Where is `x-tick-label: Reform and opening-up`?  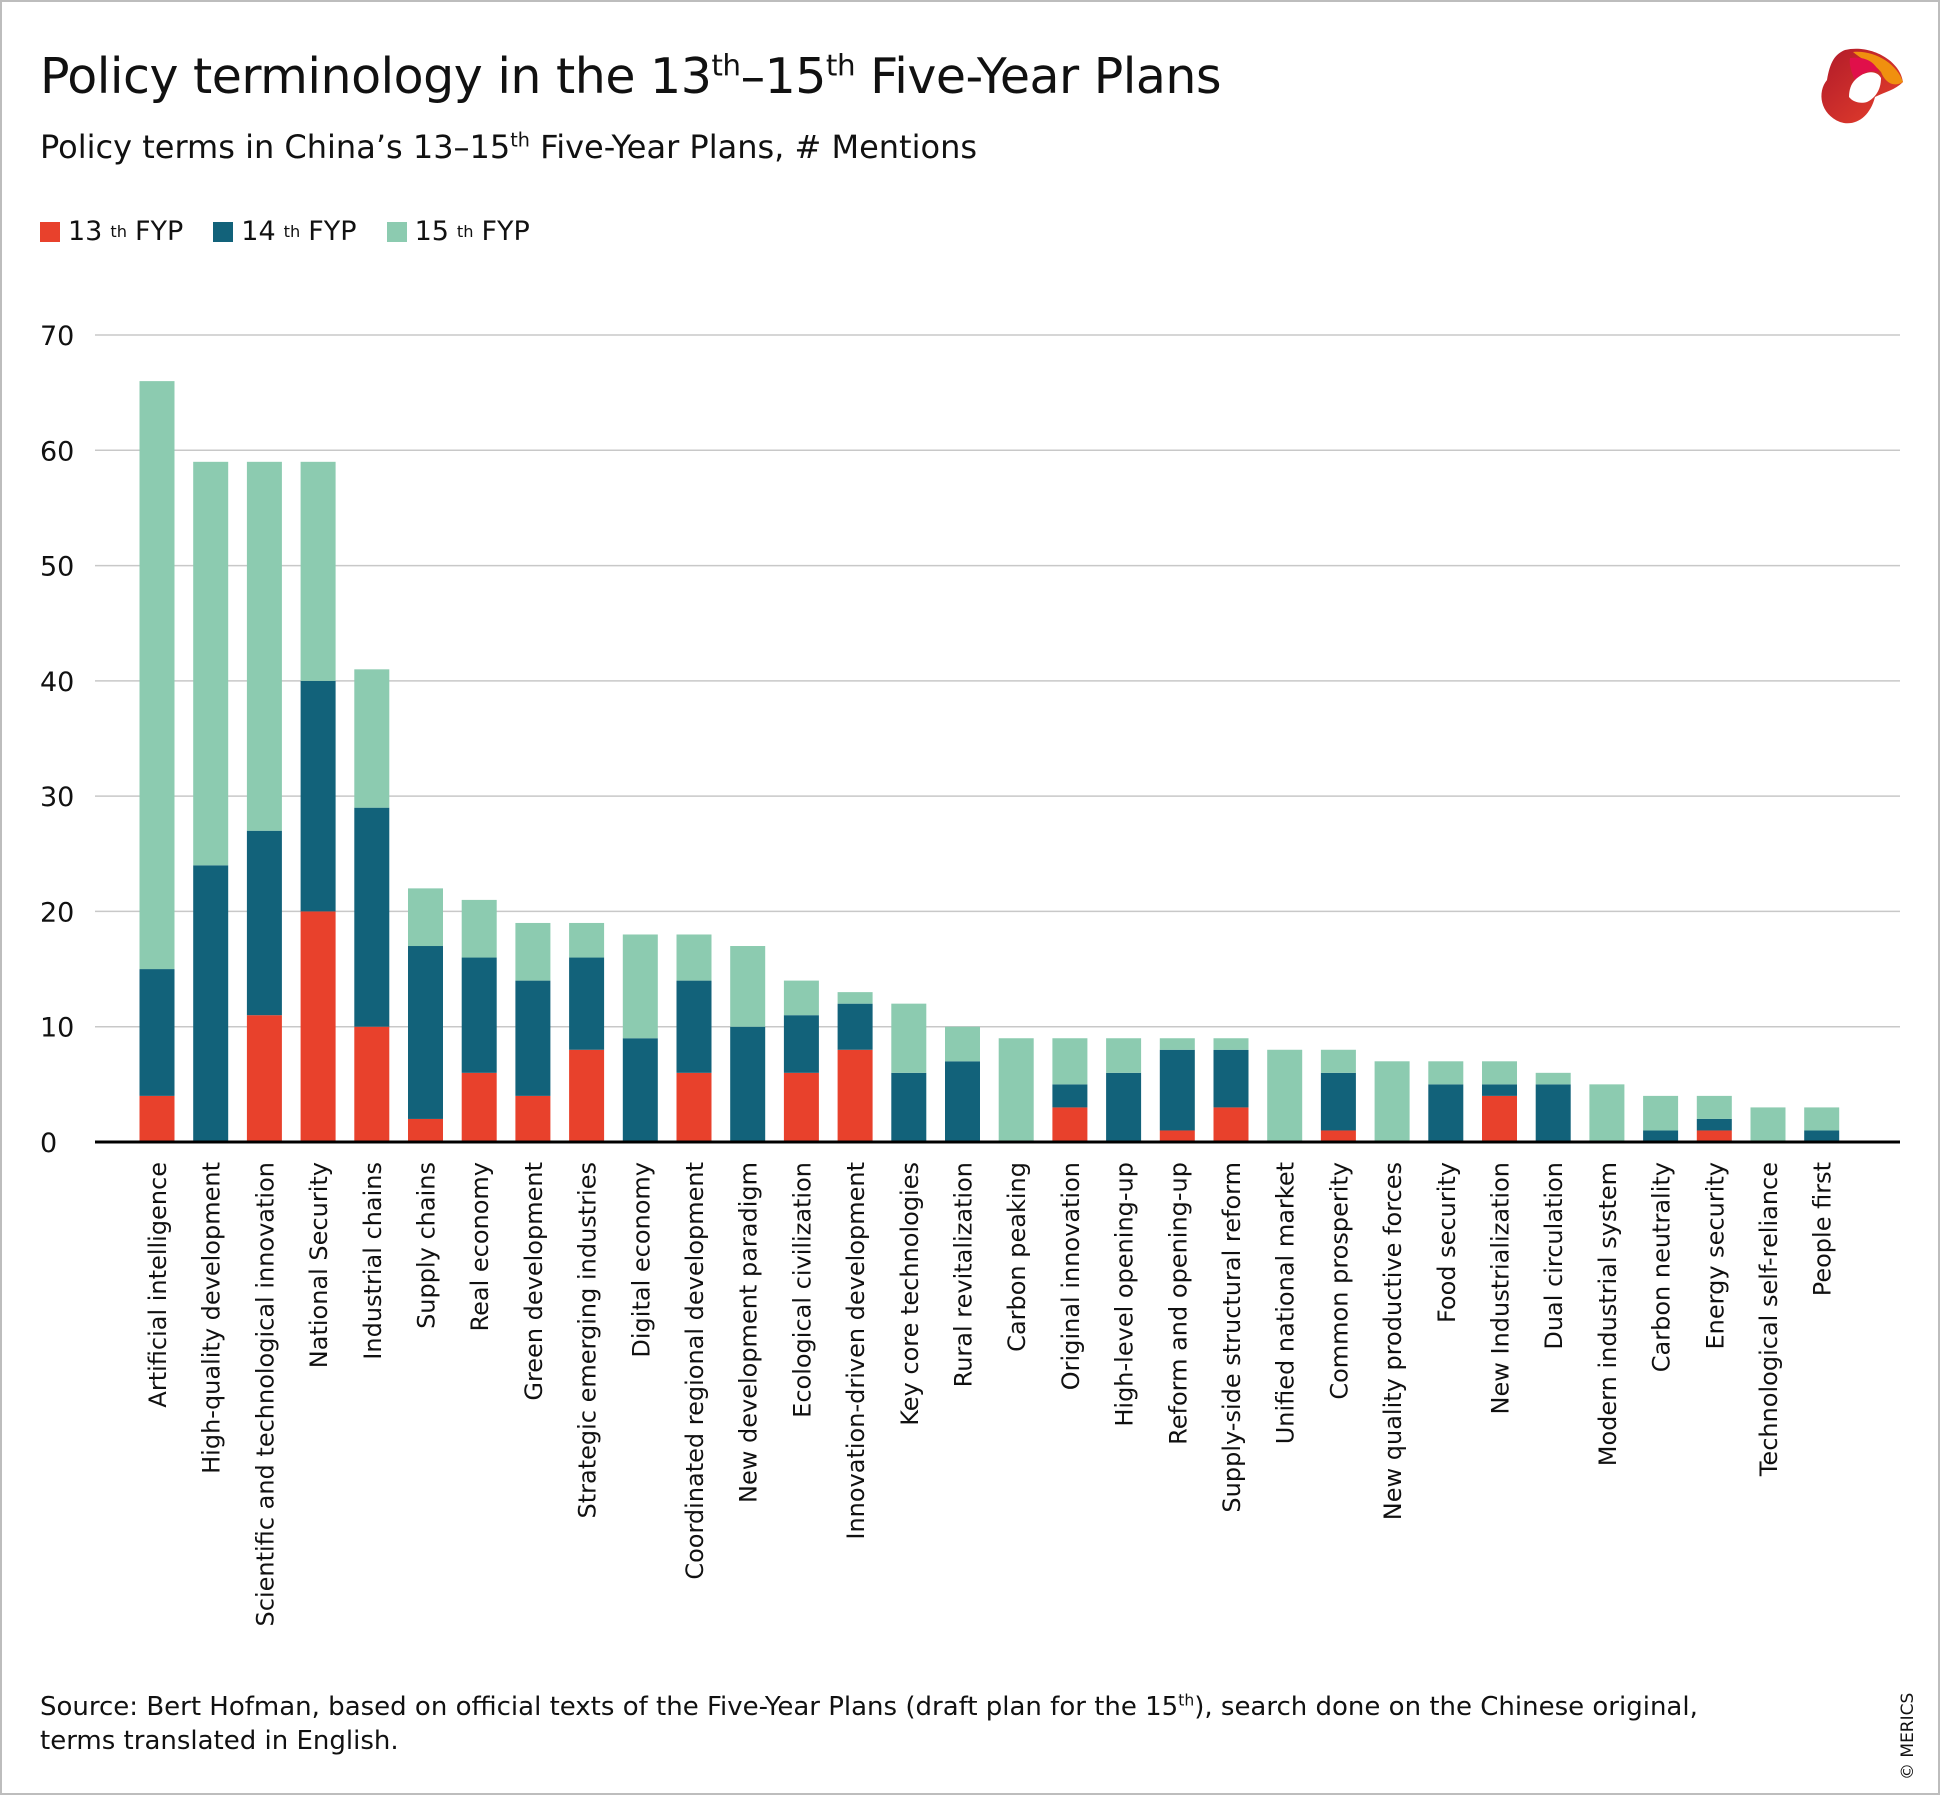 x-tick-label: Reform and opening-up is located at coordinates (1178, 1303).